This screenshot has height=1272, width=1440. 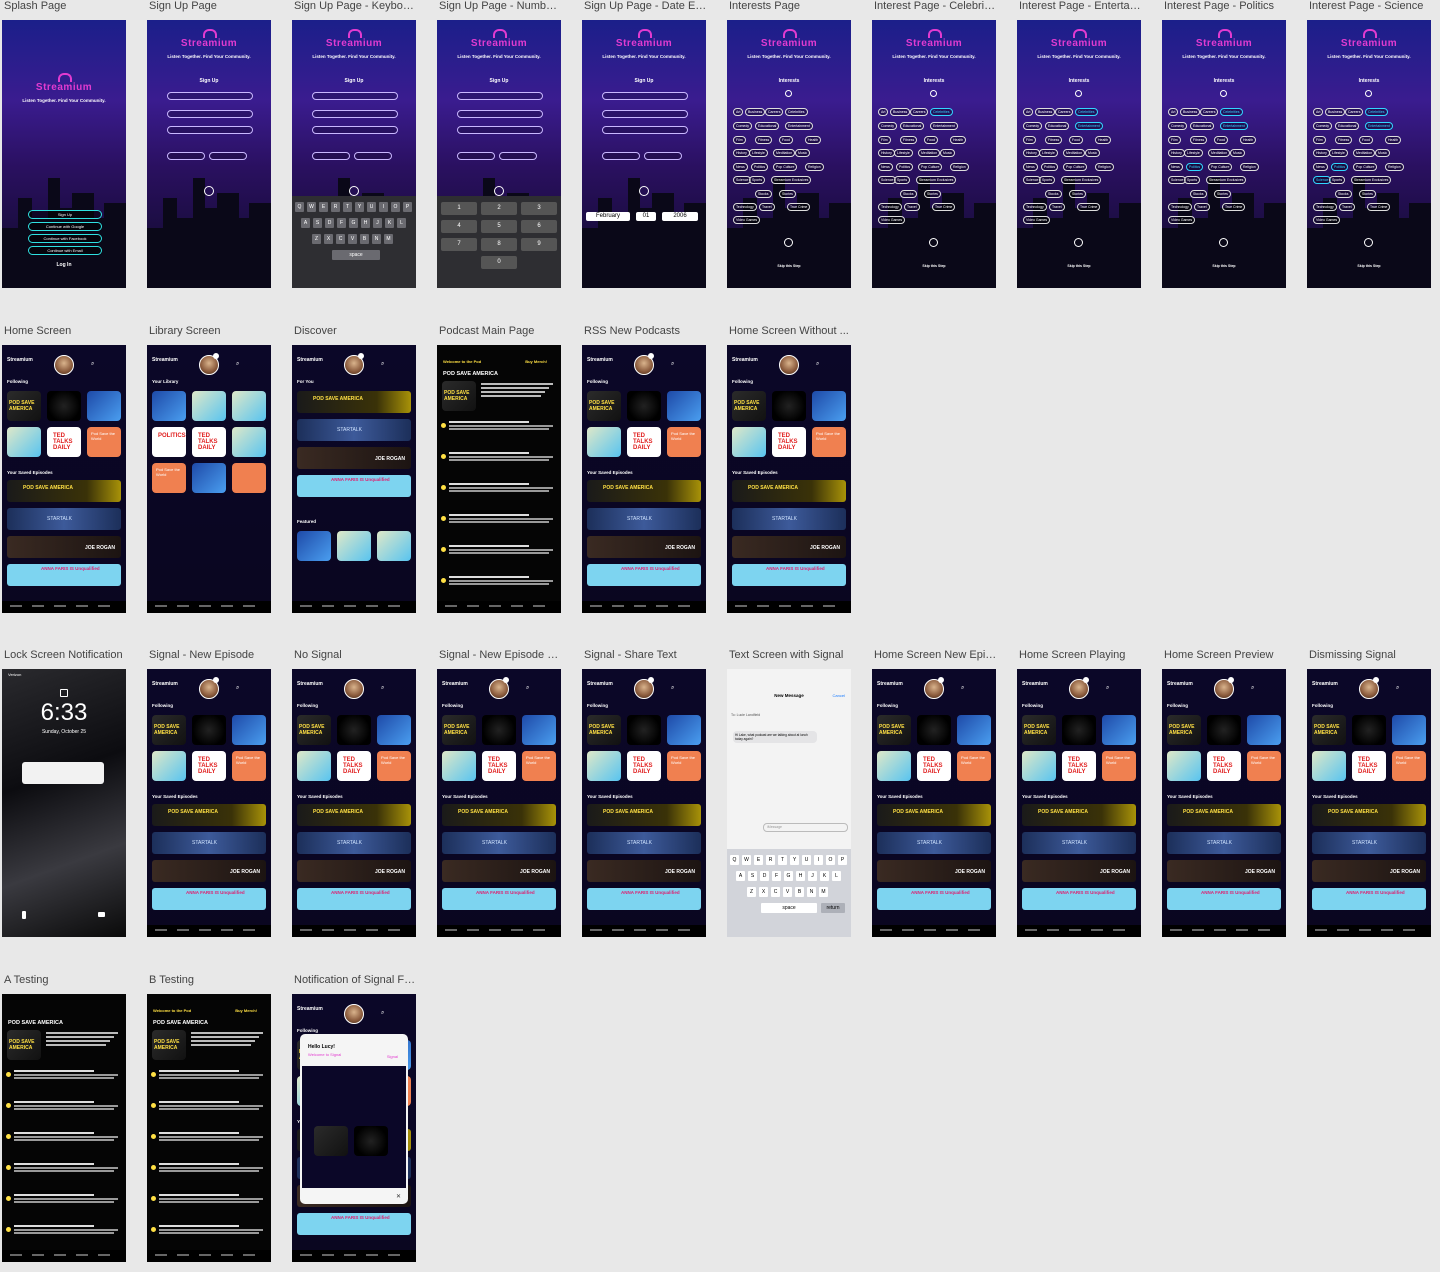 I want to click on saved-episode-star: STARTALK, so click(x=354, y=843).